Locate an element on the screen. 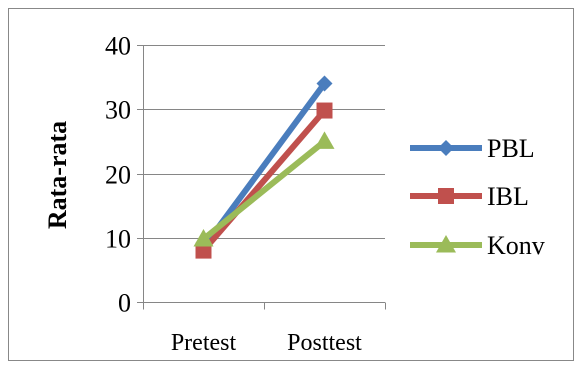 This screenshot has width=576, height=365. x-tick-label: Posttest is located at coordinates (324, 343).